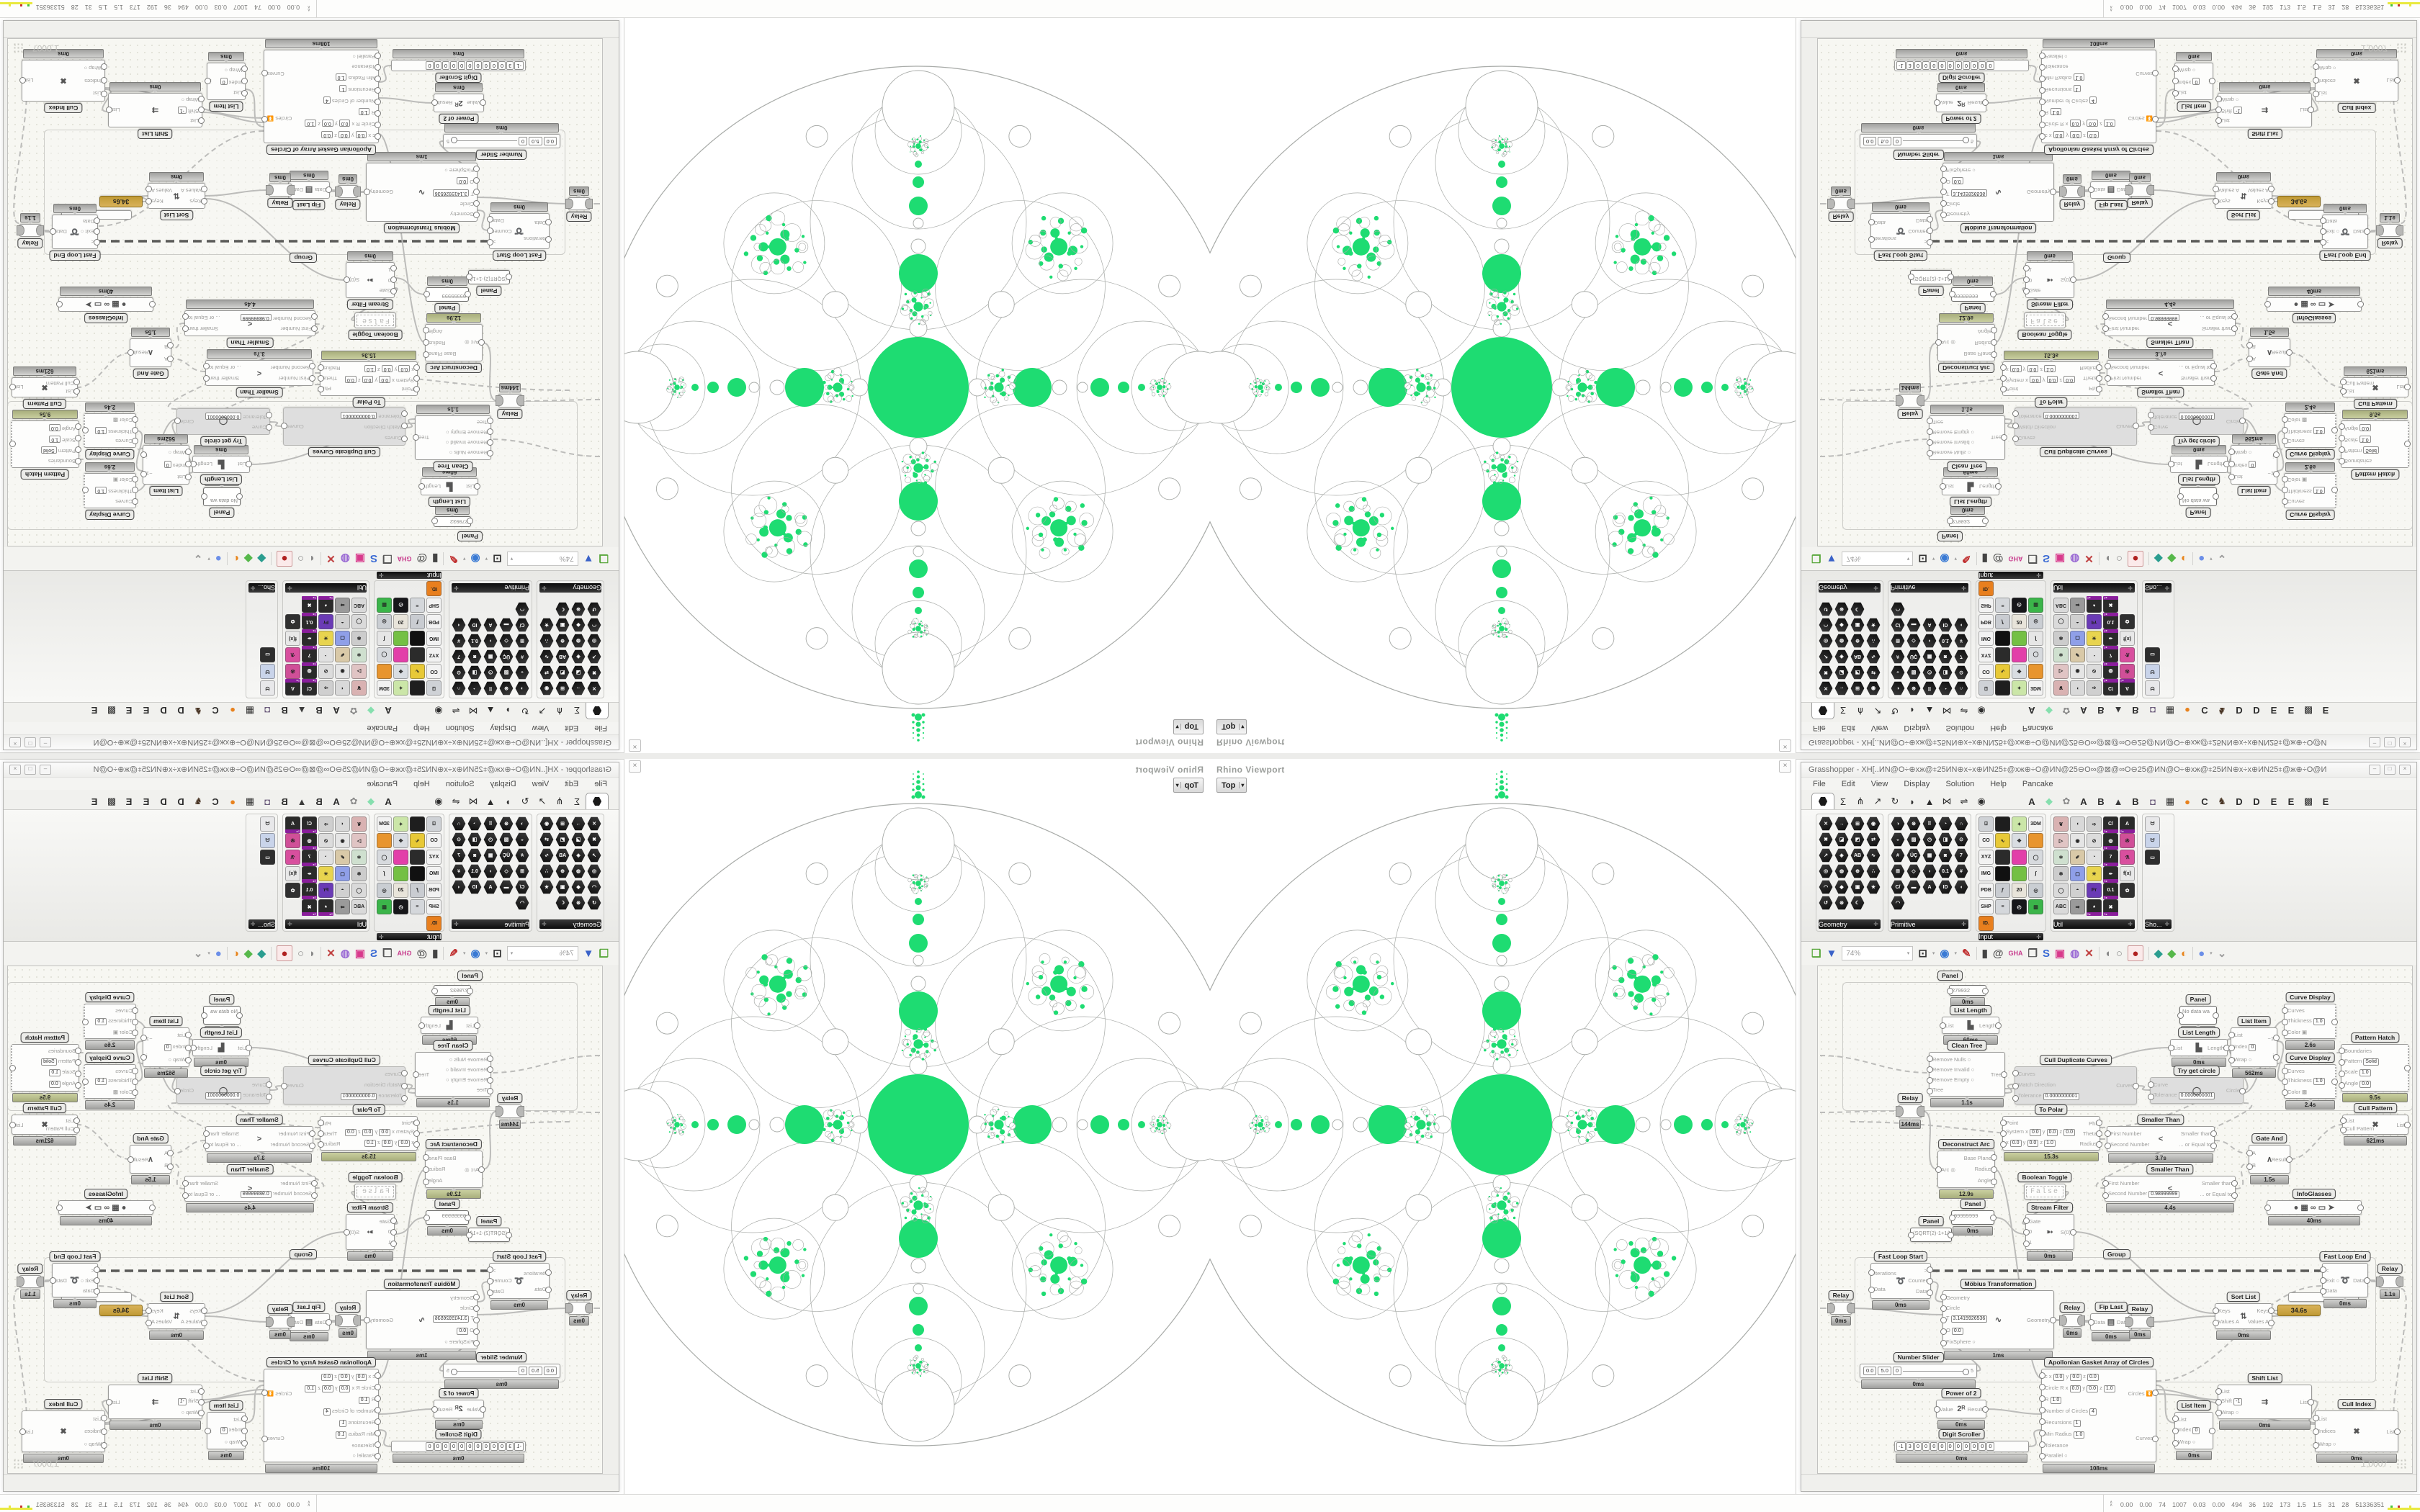 Image resolution: width=2420 pixels, height=1512 pixels. What do you see at coordinates (435, 953) in the screenshot?
I see `toolbar-icon: ▮` at bounding box center [435, 953].